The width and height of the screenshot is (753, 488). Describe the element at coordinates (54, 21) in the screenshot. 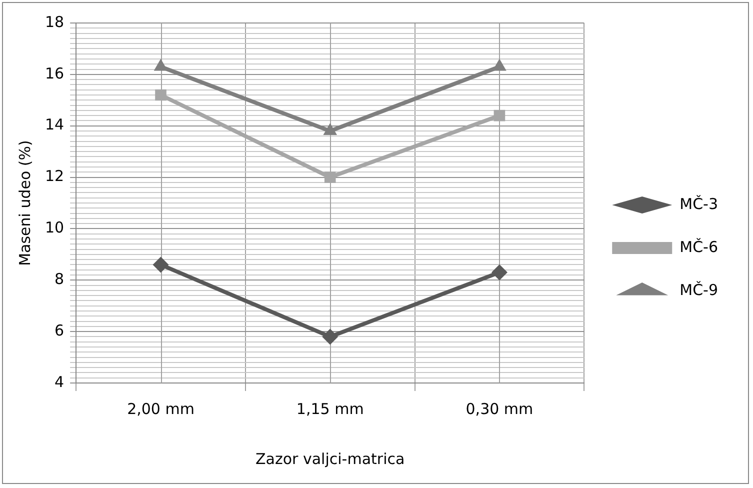

I see `y-tick-label: 18` at that location.